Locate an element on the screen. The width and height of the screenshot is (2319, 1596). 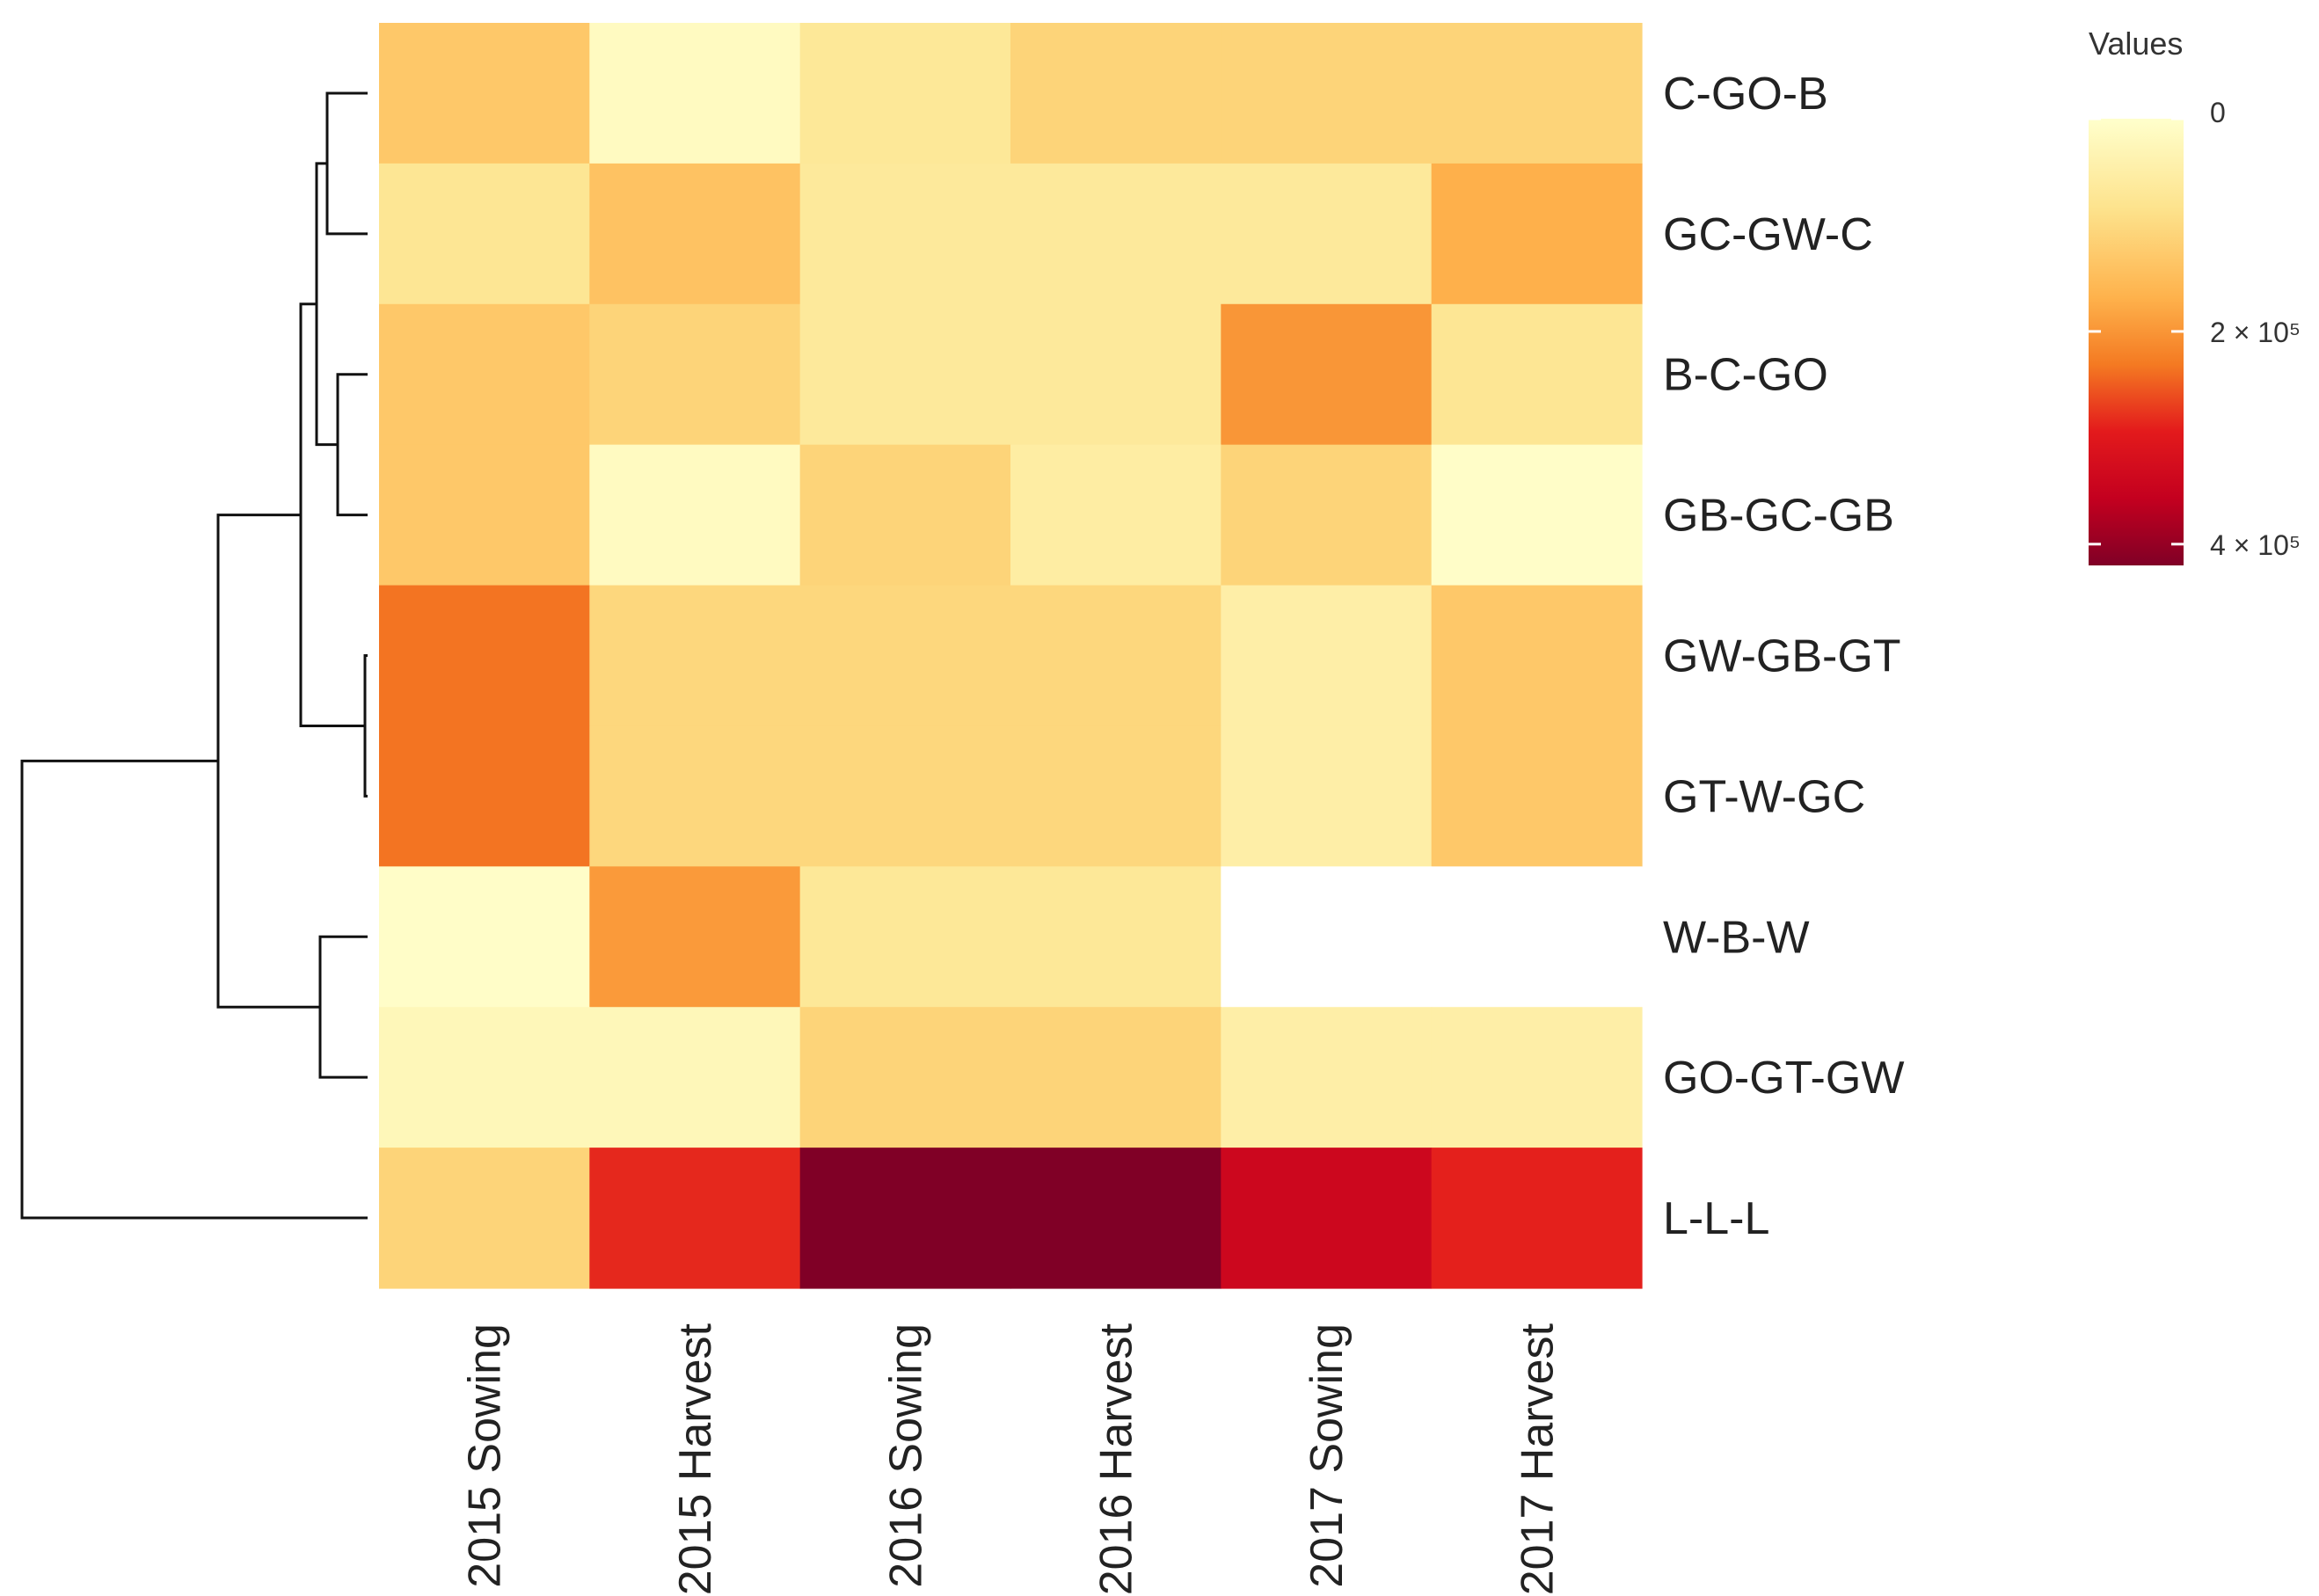
heatmap-cell-GT-W-GC-2015-Harvest is located at coordinates (695, 796).